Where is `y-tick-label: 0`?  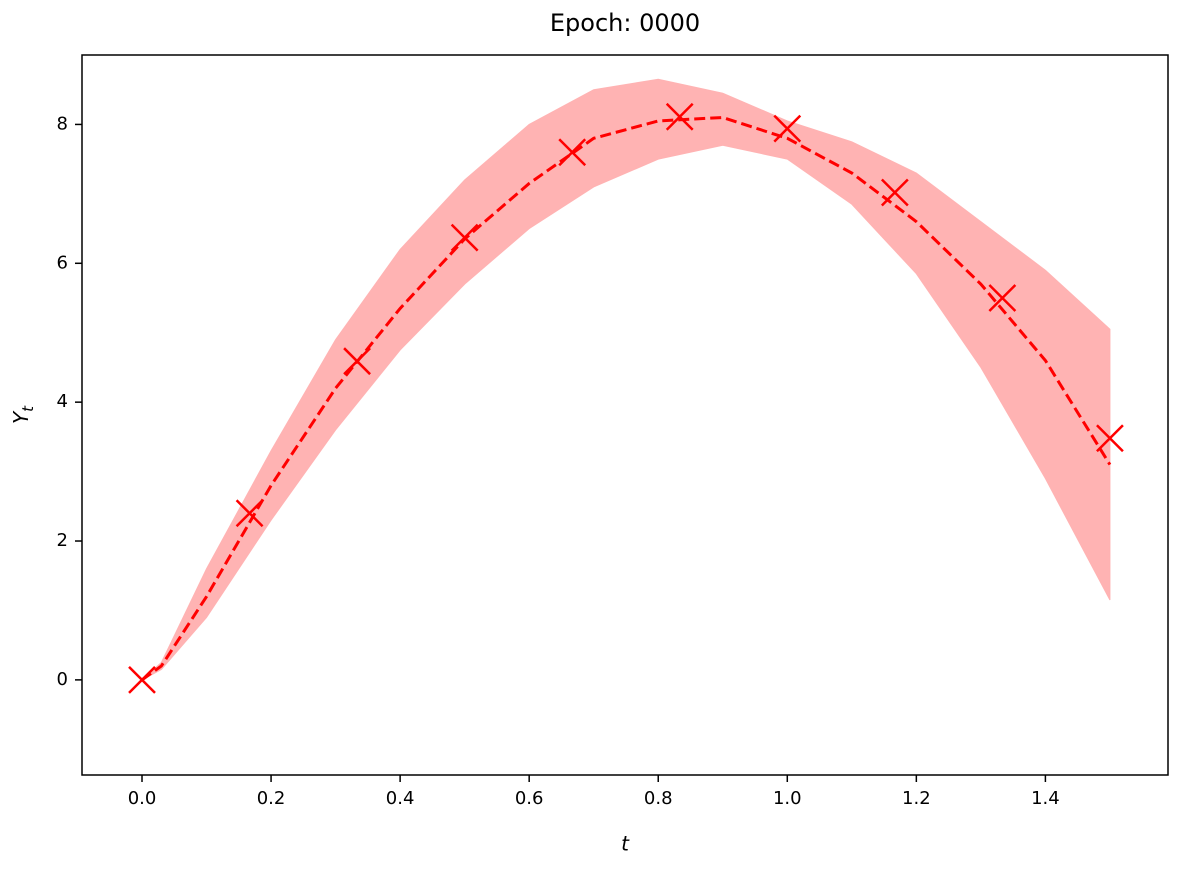 y-tick-label: 0 is located at coordinates (62, 679).